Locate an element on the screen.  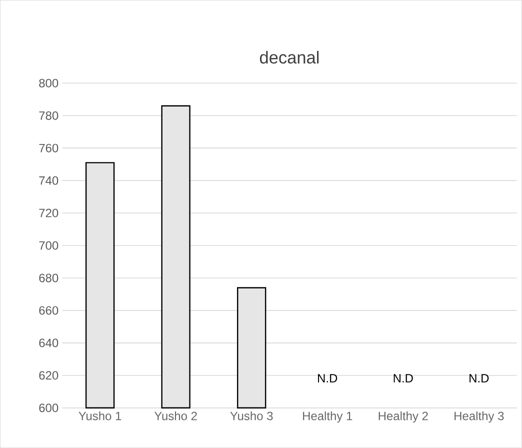
y-tick-label: 680 is located at coordinates (48, 278).